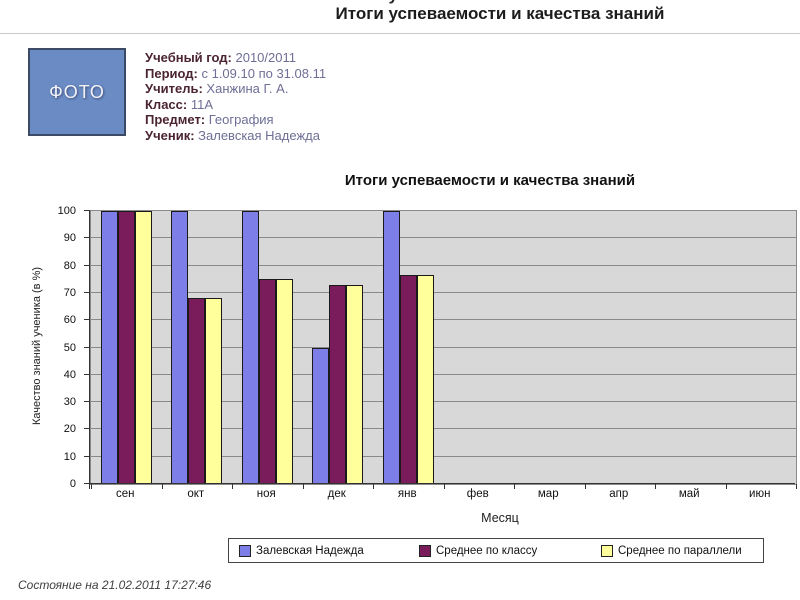 The width and height of the screenshot is (800, 600). What do you see at coordinates (171, 73) in the screenshot?
I see `info-label: Период:` at bounding box center [171, 73].